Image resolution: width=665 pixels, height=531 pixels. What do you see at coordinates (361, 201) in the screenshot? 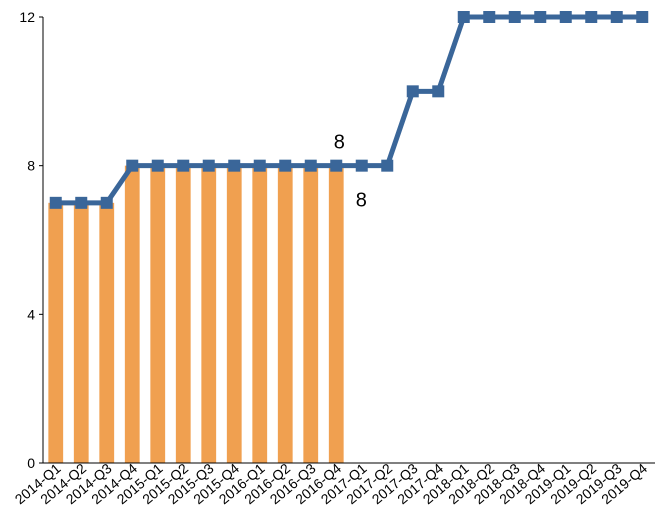
I see `bar-data-label: 8` at bounding box center [361, 201].